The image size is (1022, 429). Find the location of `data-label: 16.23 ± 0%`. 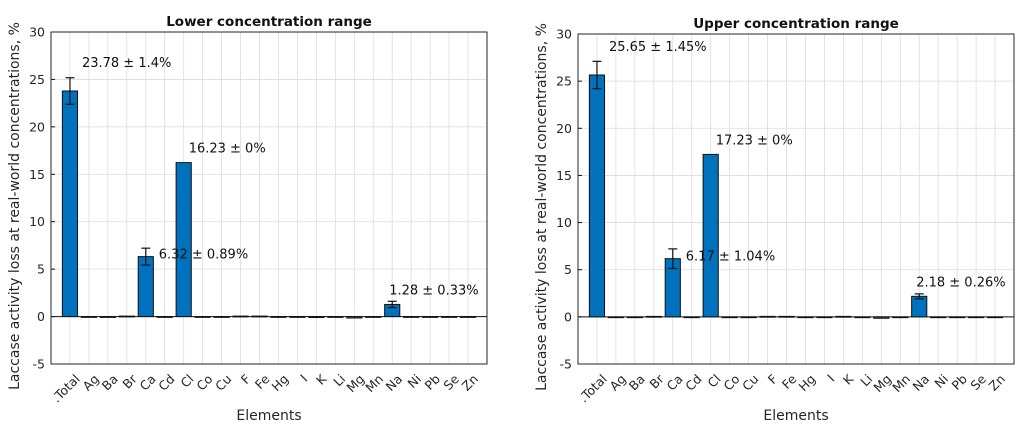

data-label: 16.23 ± 0% is located at coordinates (227, 149).